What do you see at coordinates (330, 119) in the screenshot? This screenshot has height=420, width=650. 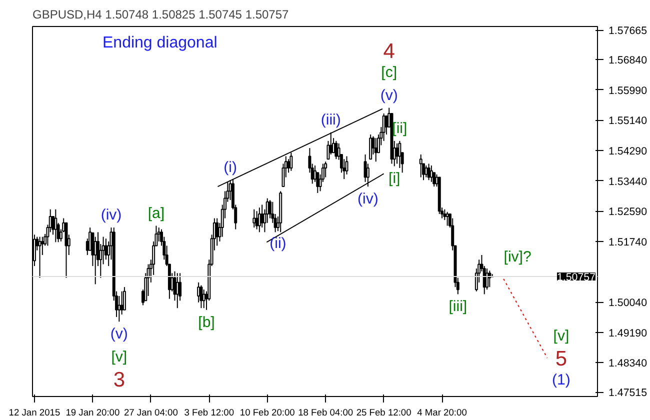 I see `annotation: (iii)` at bounding box center [330, 119].